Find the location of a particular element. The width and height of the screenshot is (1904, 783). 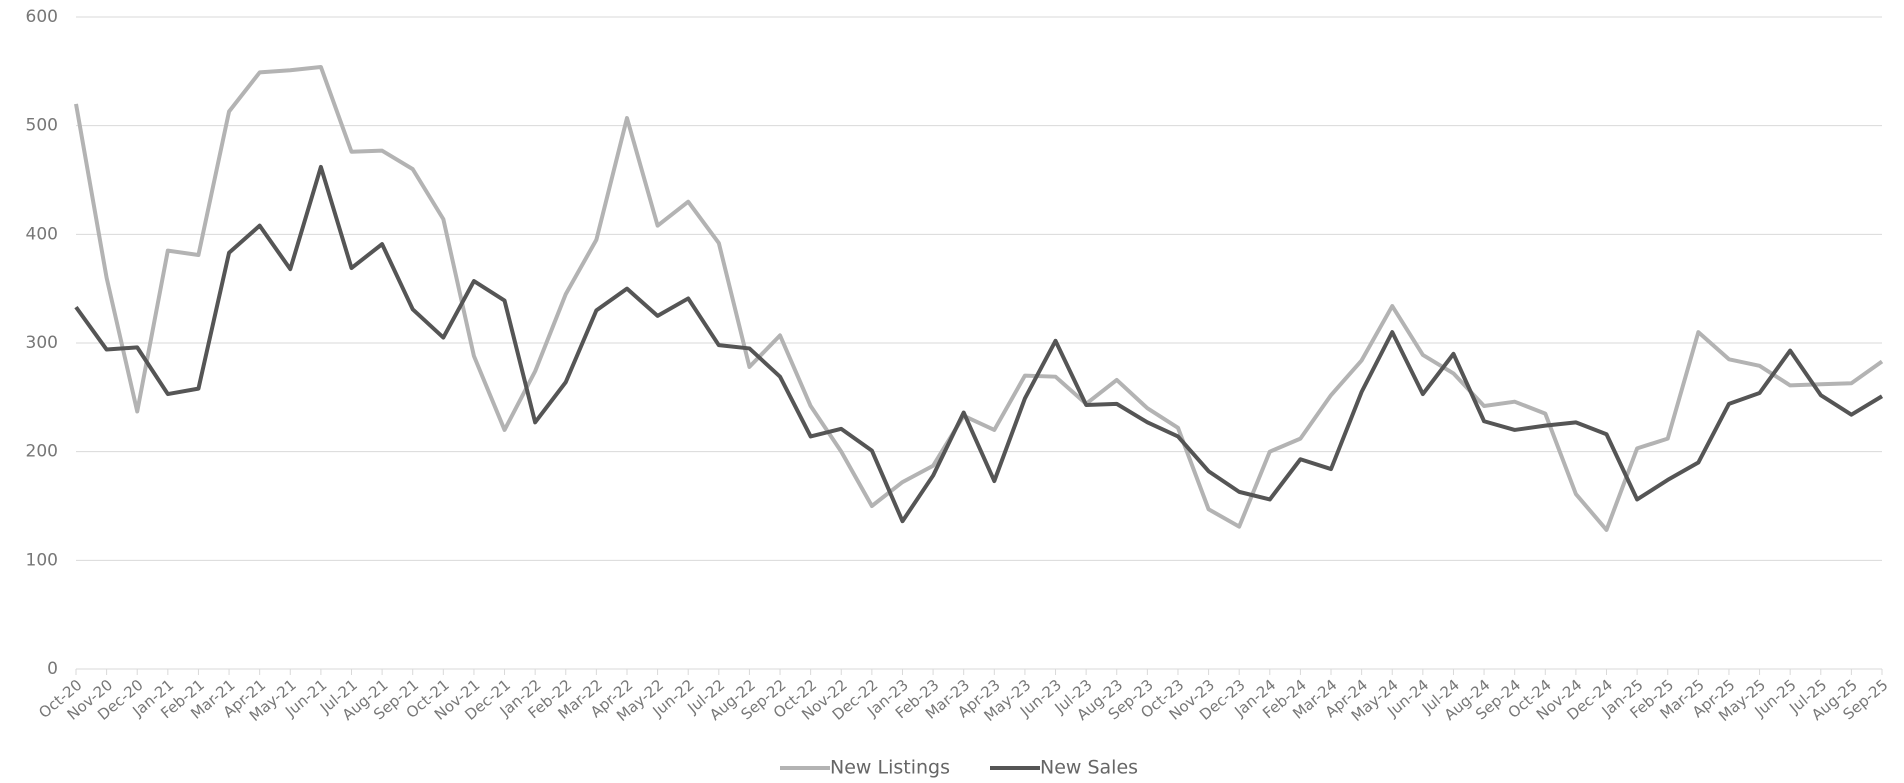

y-tick-label: 200 is located at coordinates (42, 452).